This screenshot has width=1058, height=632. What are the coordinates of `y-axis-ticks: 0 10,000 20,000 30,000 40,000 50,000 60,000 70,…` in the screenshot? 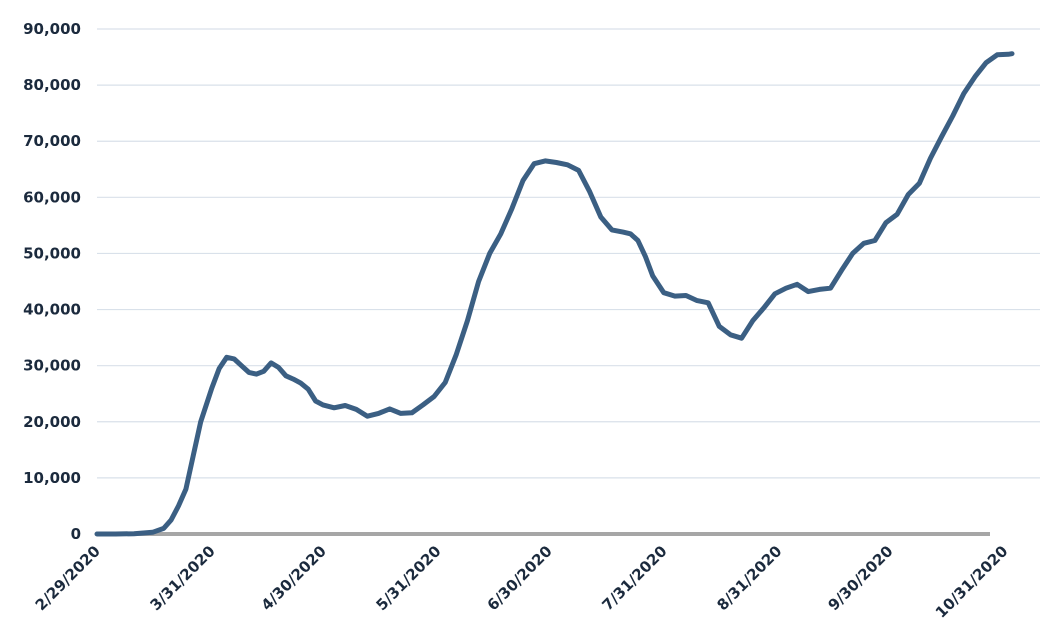 It's located at (52, 281).